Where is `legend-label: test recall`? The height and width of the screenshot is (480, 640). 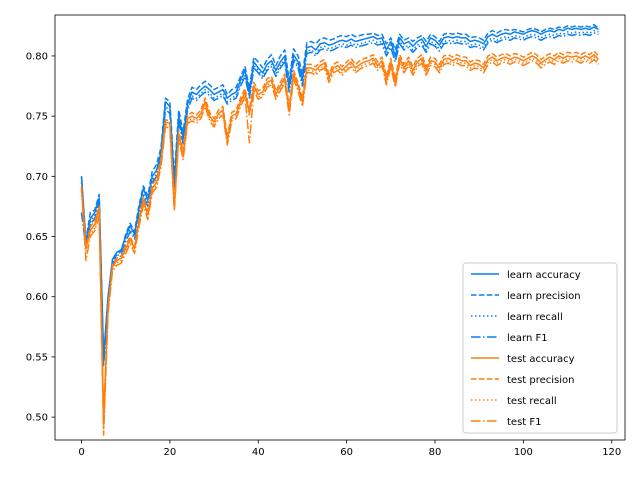
legend-label: test recall is located at coordinates (532, 401).